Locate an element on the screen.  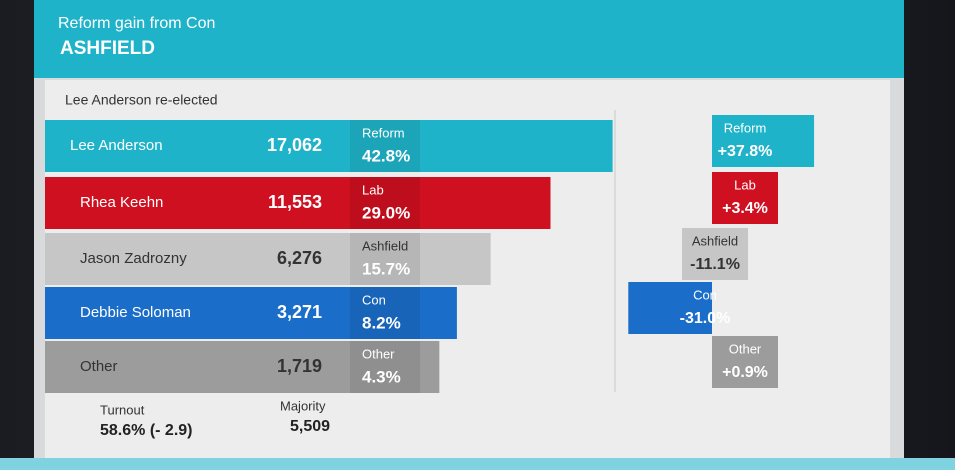
change-label: -31.0% is located at coordinates (705, 318).